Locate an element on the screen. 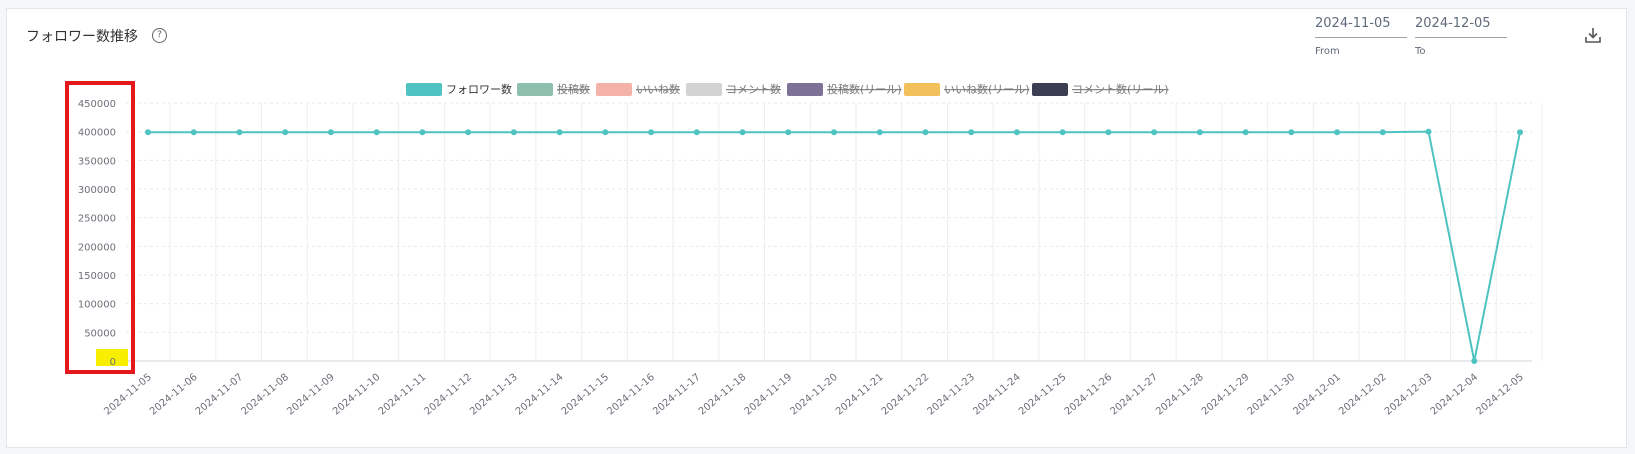  y-tick-label: 150000 is located at coordinates (97, 276).